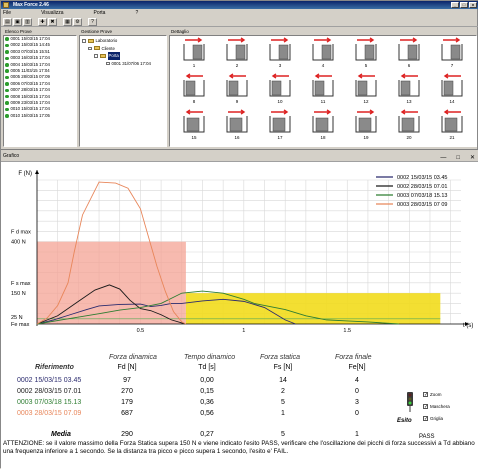  What do you see at coordinates (127, 367) in the screenshot?
I see `hdr-fd: Fd [N]` at bounding box center [127, 367].